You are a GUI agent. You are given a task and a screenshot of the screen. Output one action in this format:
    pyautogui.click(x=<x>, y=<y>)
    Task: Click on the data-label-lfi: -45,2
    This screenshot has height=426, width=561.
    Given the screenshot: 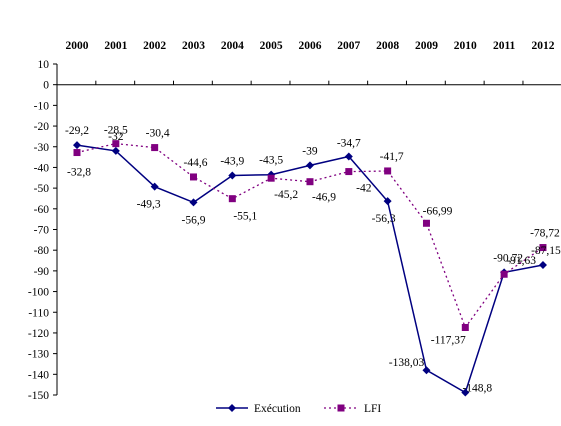 What is the action you would take?
    pyautogui.click(x=286, y=195)
    